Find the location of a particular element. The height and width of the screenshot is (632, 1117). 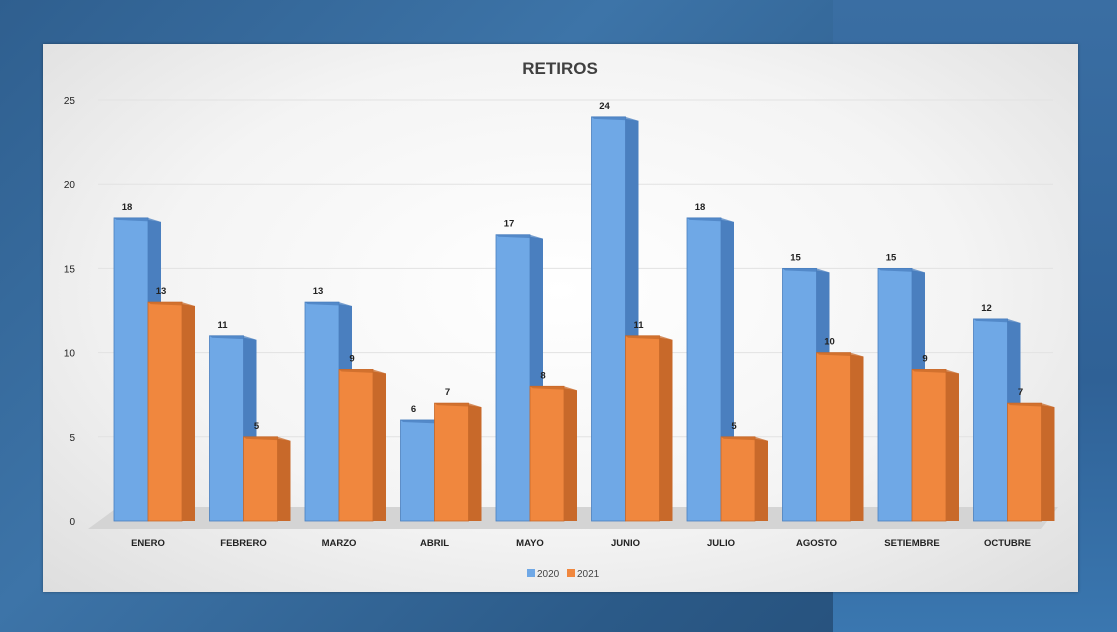

bar-2021-enero: 13 is located at coordinates (171, 403).